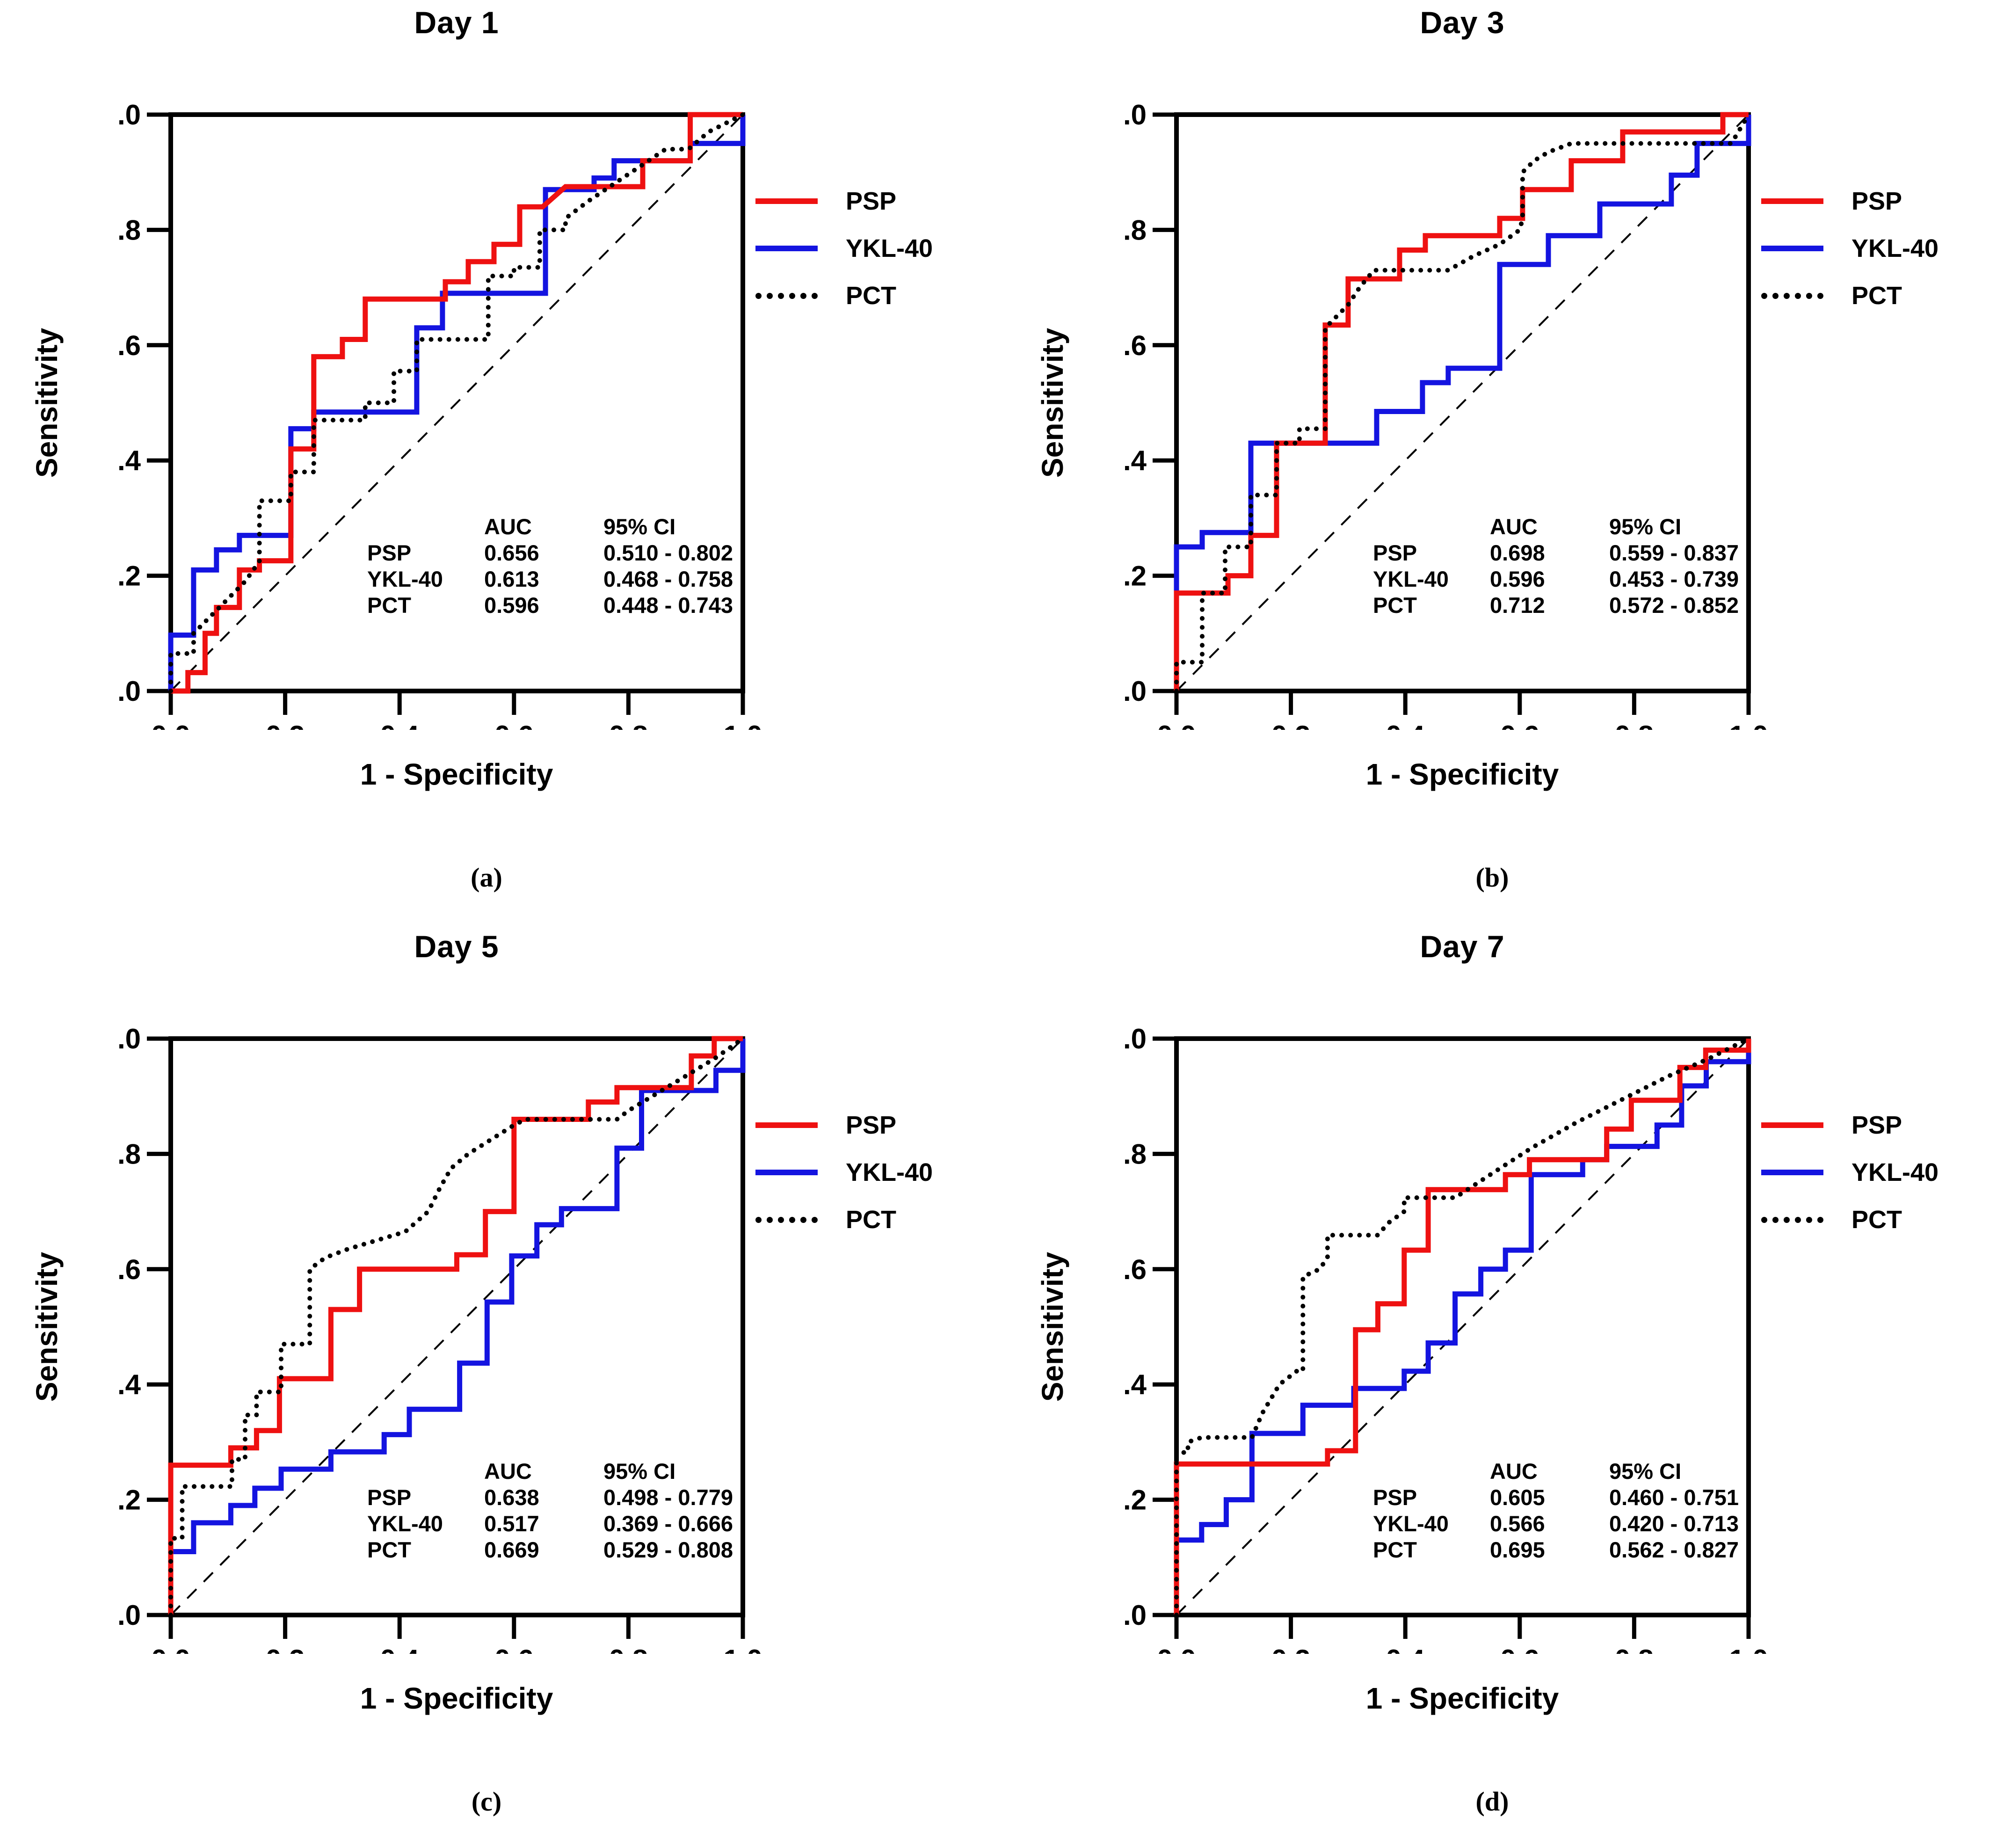 Image resolution: width=2011 pixels, height=1848 pixels. Describe the element at coordinates (742, 1649) in the screenshot. I see `x-tick-label: 1.0` at that location.